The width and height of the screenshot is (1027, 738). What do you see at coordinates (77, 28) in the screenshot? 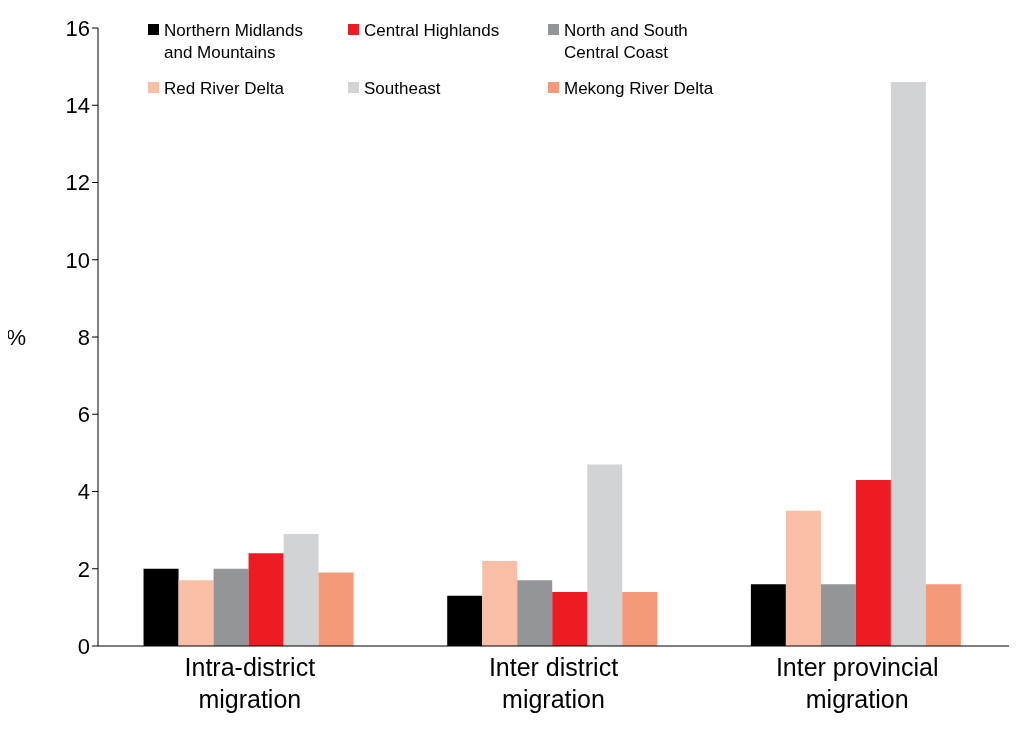
I see `y-tick-label: 16` at bounding box center [77, 28].